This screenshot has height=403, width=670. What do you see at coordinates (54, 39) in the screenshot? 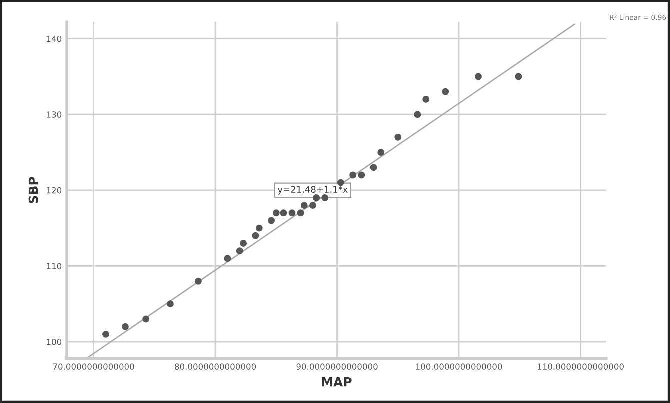
I see `y-tick-label: 140` at bounding box center [54, 39].